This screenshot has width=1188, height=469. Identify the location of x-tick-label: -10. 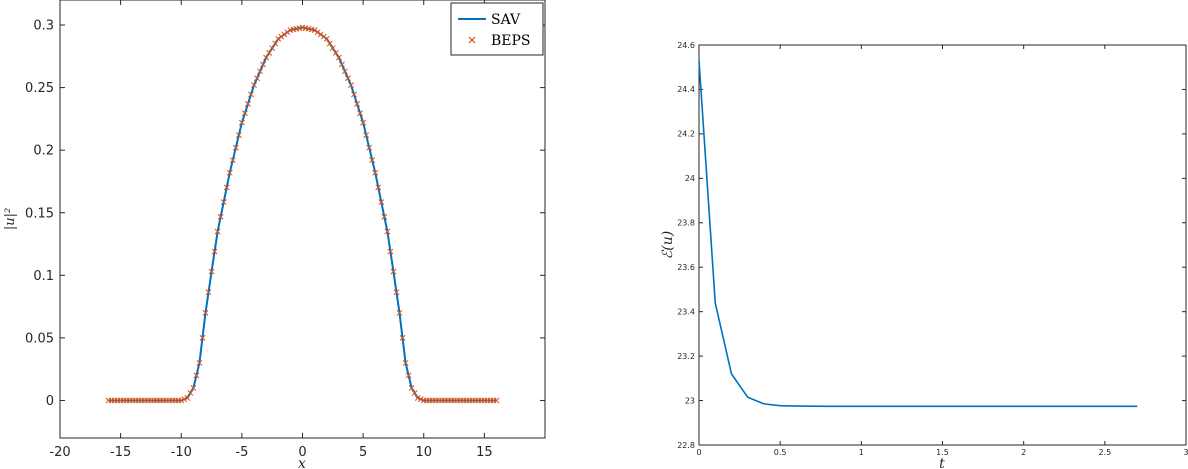
(181, 452).